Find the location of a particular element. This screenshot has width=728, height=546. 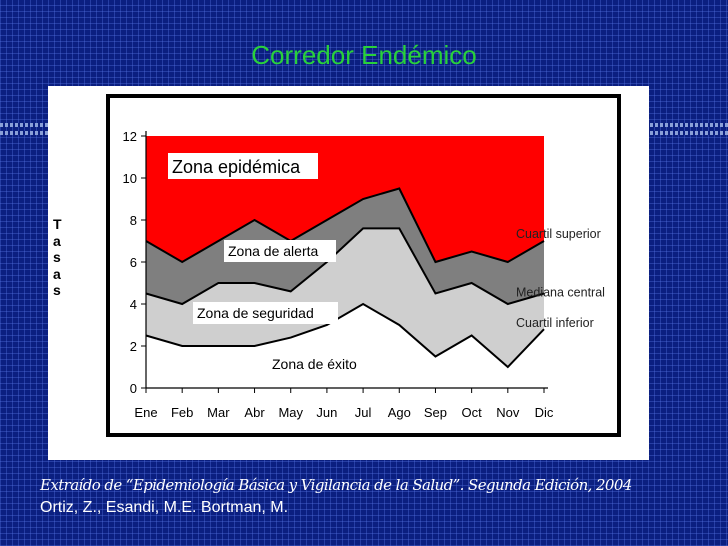

zone-alert-label-box is located at coordinates (280, 251).